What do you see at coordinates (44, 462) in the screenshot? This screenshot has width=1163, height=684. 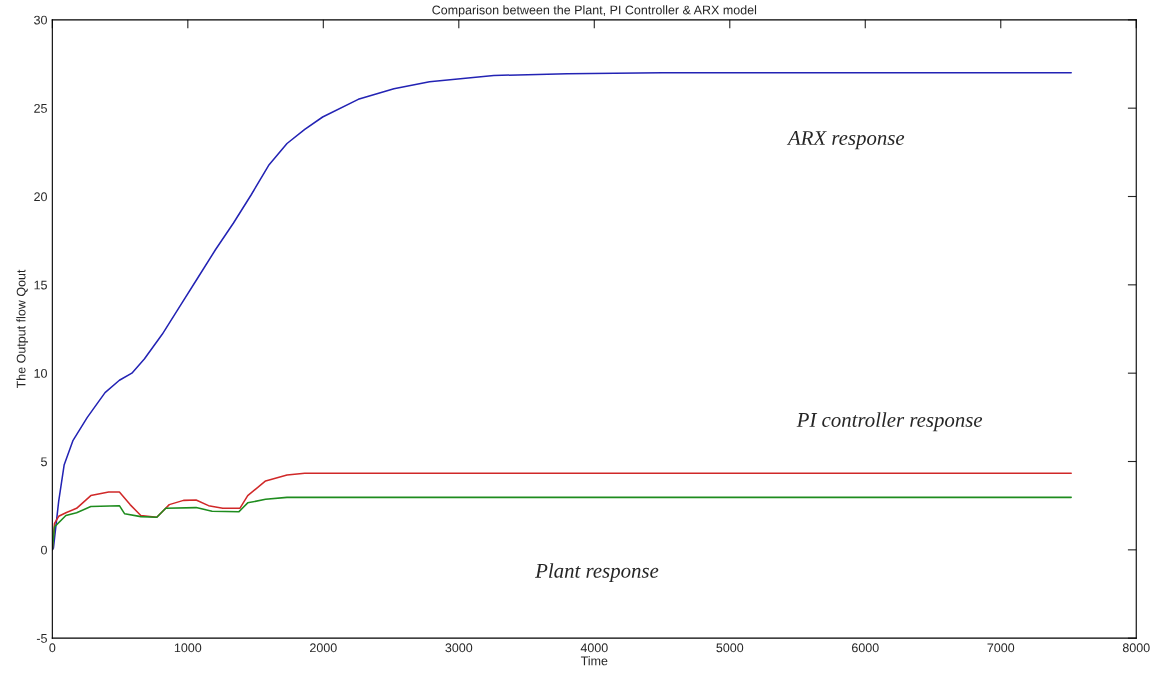 I see `y-tick-label: 5` at bounding box center [44, 462].